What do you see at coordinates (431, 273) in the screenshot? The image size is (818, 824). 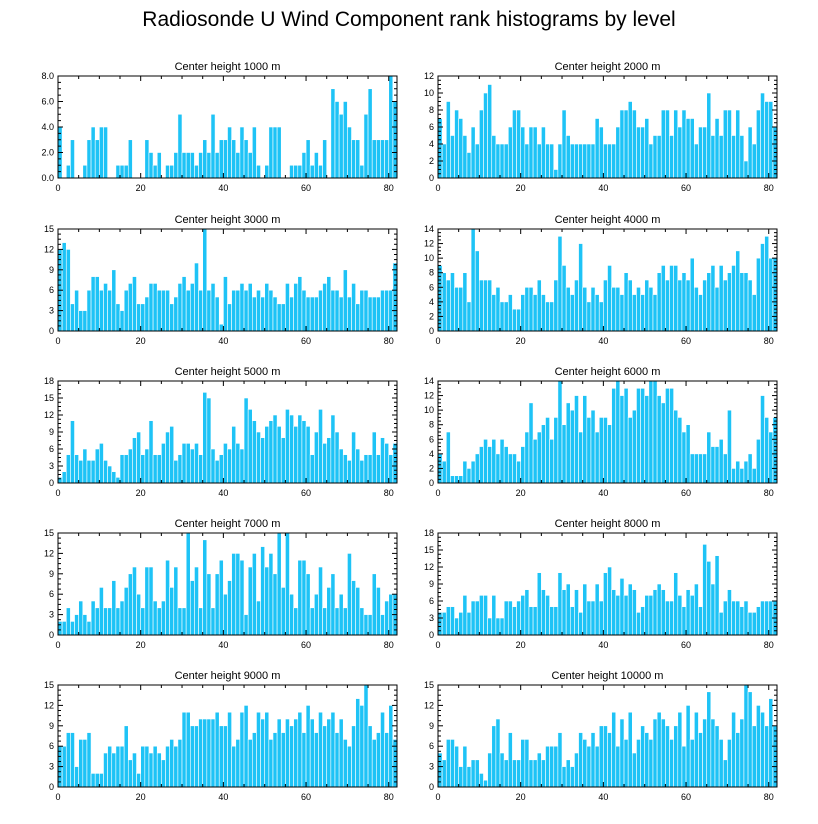 I see `panel-4-ytick-label: 8` at bounding box center [431, 273].